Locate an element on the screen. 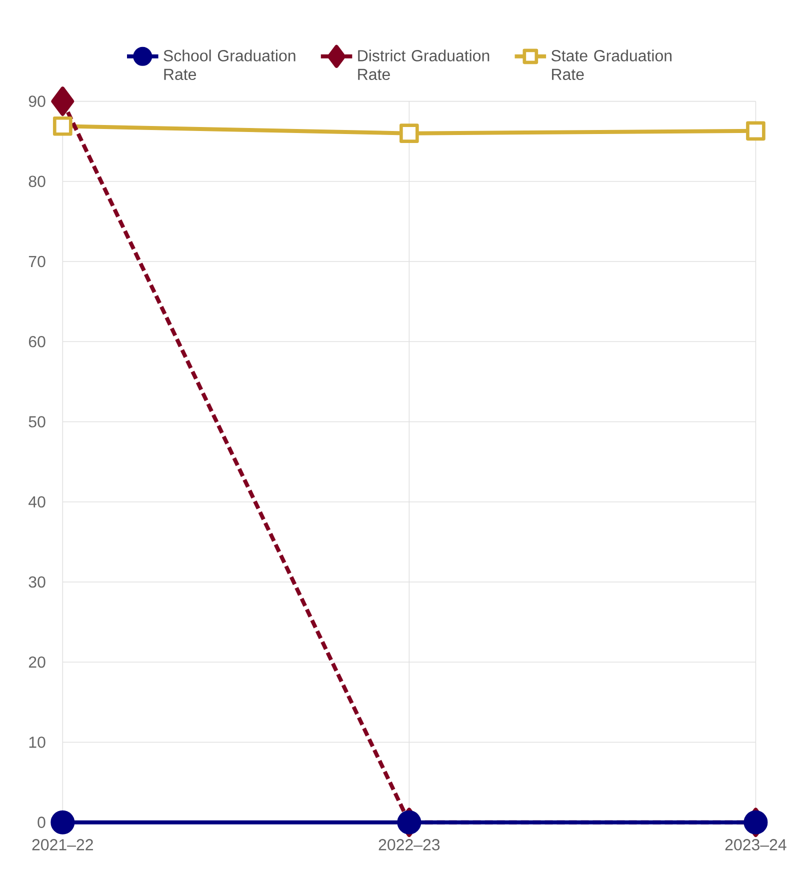 This screenshot has width=812, height=869. y-tick-label: 30 is located at coordinates (37, 582).